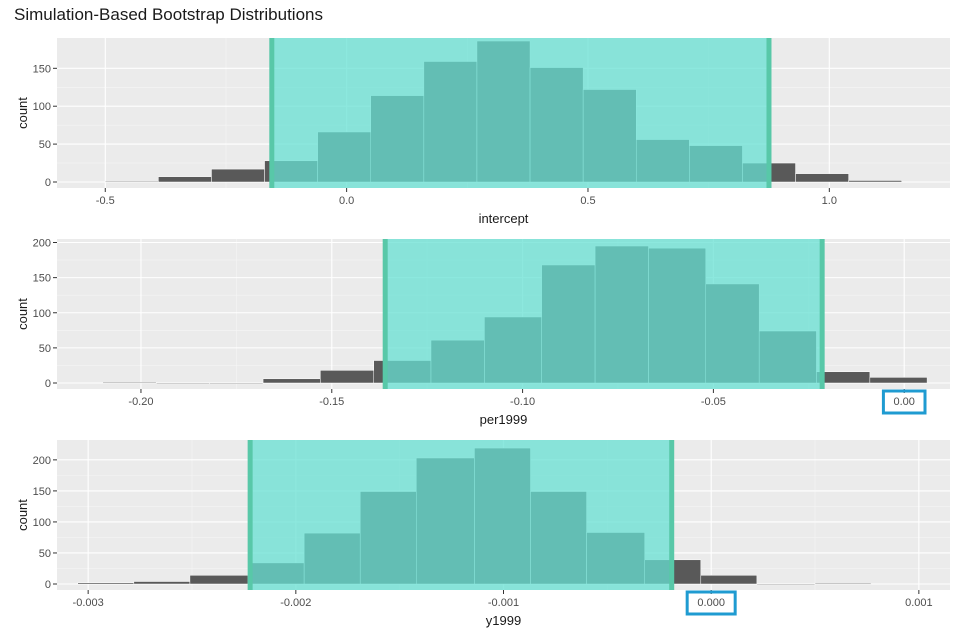 The height and width of the screenshot is (644, 966). Describe the element at coordinates (105, 201) in the screenshot. I see `x-tick-label: -0.5` at that location.